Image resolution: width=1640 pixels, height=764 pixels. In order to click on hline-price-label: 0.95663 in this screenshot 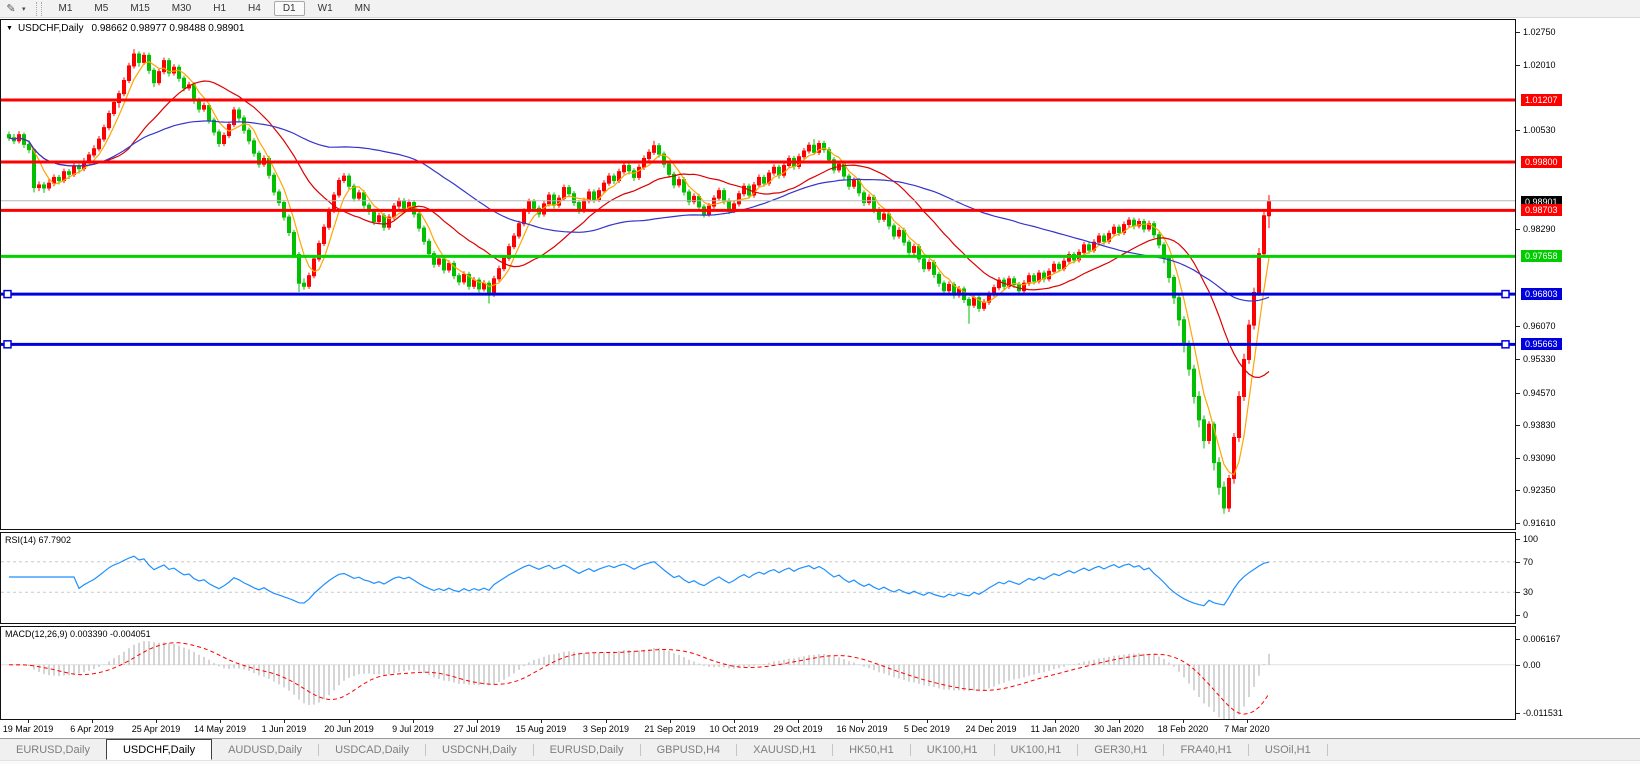, I will do `click(1541, 344)`.